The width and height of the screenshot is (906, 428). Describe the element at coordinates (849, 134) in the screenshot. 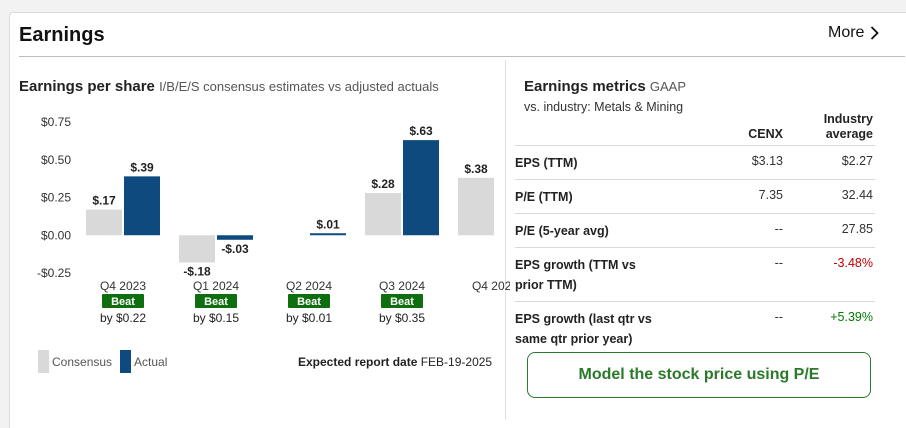

I see `col-industry-line2: average` at that location.